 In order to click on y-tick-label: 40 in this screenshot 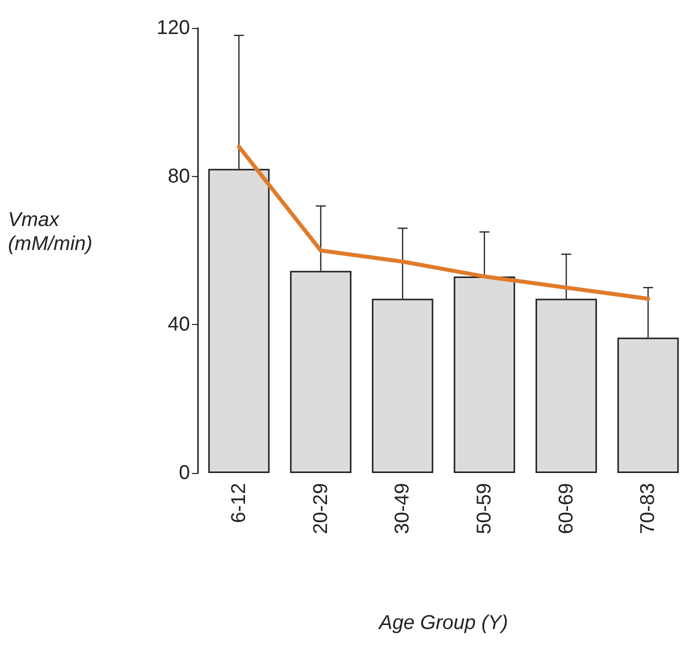, I will do `click(179, 325)`.